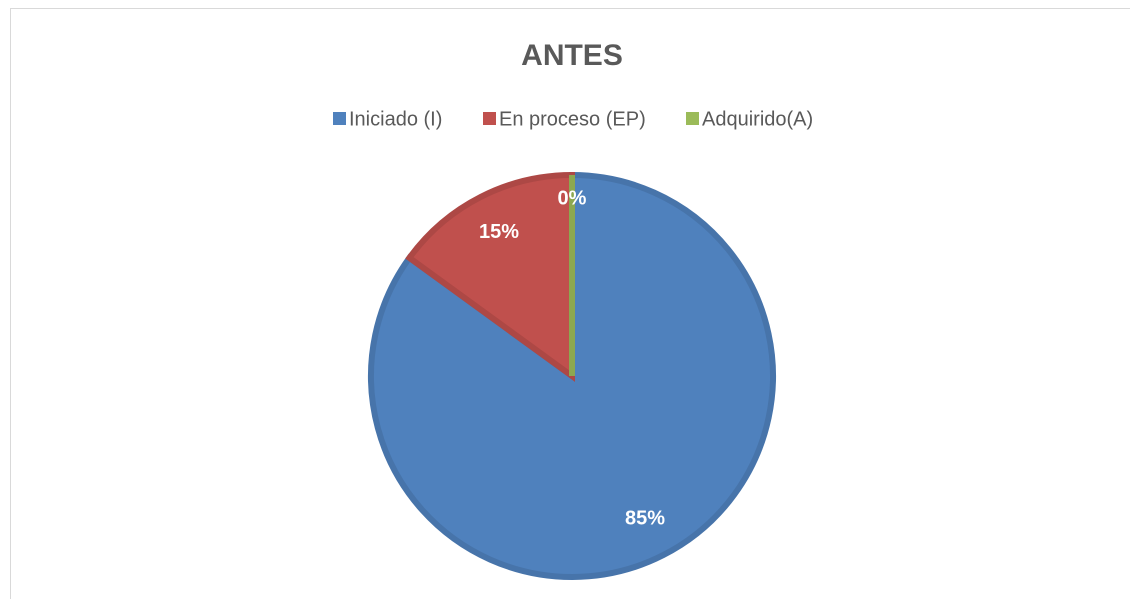  What do you see at coordinates (757, 119) in the screenshot?
I see `legend-label: Adquirido(A)` at bounding box center [757, 119].